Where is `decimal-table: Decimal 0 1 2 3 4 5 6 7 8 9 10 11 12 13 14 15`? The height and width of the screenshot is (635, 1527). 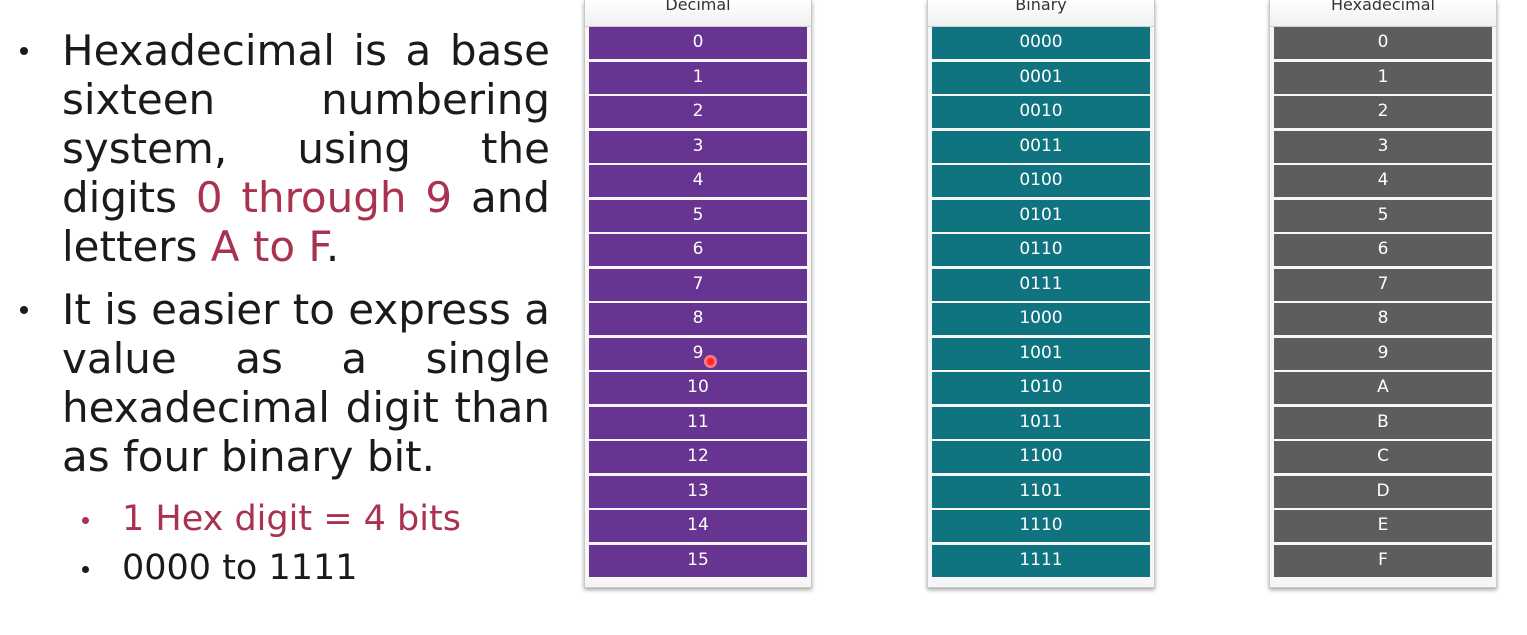
decimal-table: Decimal 0 1 2 3 4 5 6 7 8 9 10 11 12 13 14 15 is located at coordinates (698, 294).